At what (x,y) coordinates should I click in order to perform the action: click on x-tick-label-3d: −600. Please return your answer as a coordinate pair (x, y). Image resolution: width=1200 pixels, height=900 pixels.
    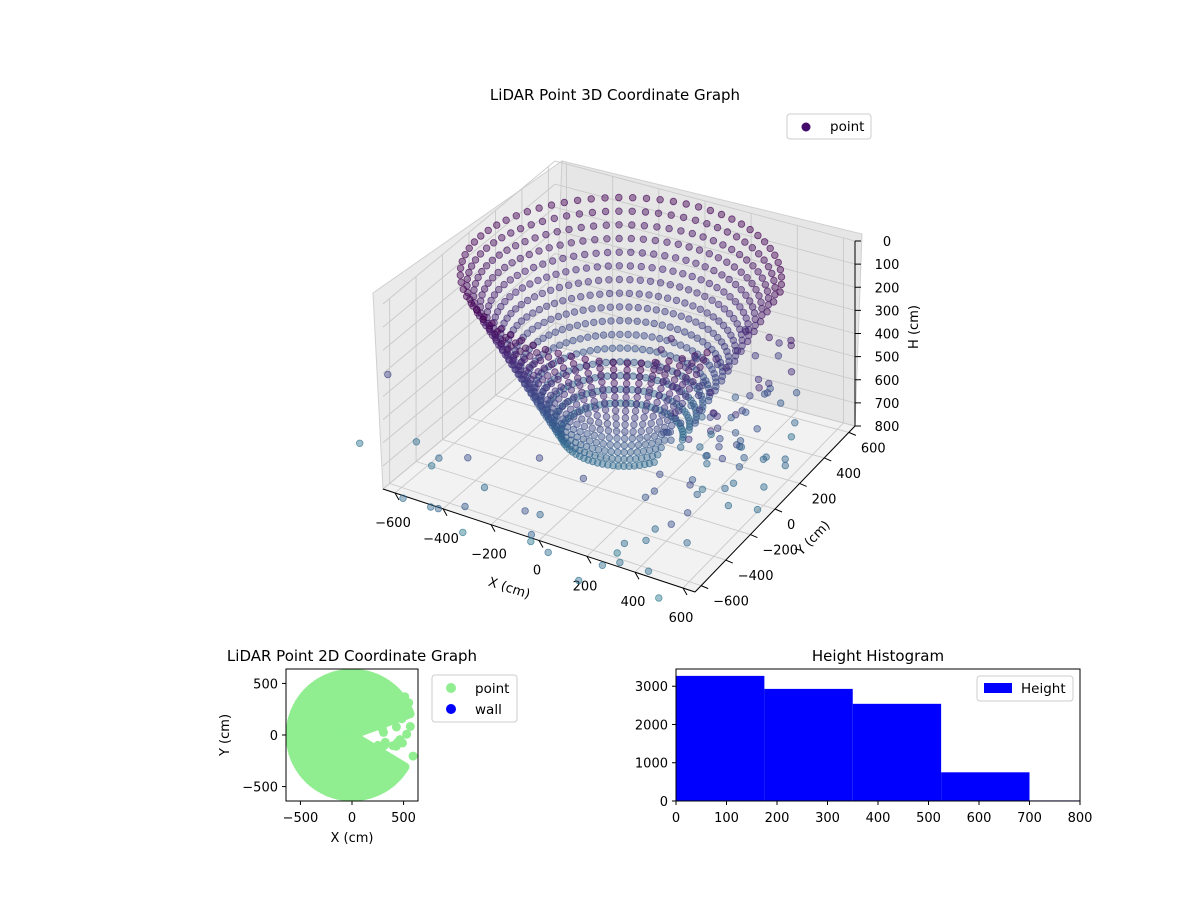
    Looking at the image, I should click on (393, 523).